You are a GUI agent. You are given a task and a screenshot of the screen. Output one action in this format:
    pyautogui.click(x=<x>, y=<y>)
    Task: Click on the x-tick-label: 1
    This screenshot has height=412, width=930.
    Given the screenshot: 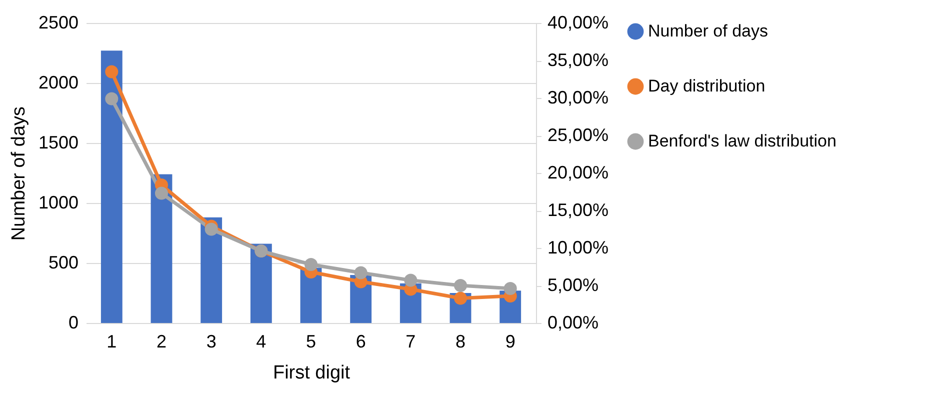 What is the action you would take?
    pyautogui.click(x=111, y=342)
    